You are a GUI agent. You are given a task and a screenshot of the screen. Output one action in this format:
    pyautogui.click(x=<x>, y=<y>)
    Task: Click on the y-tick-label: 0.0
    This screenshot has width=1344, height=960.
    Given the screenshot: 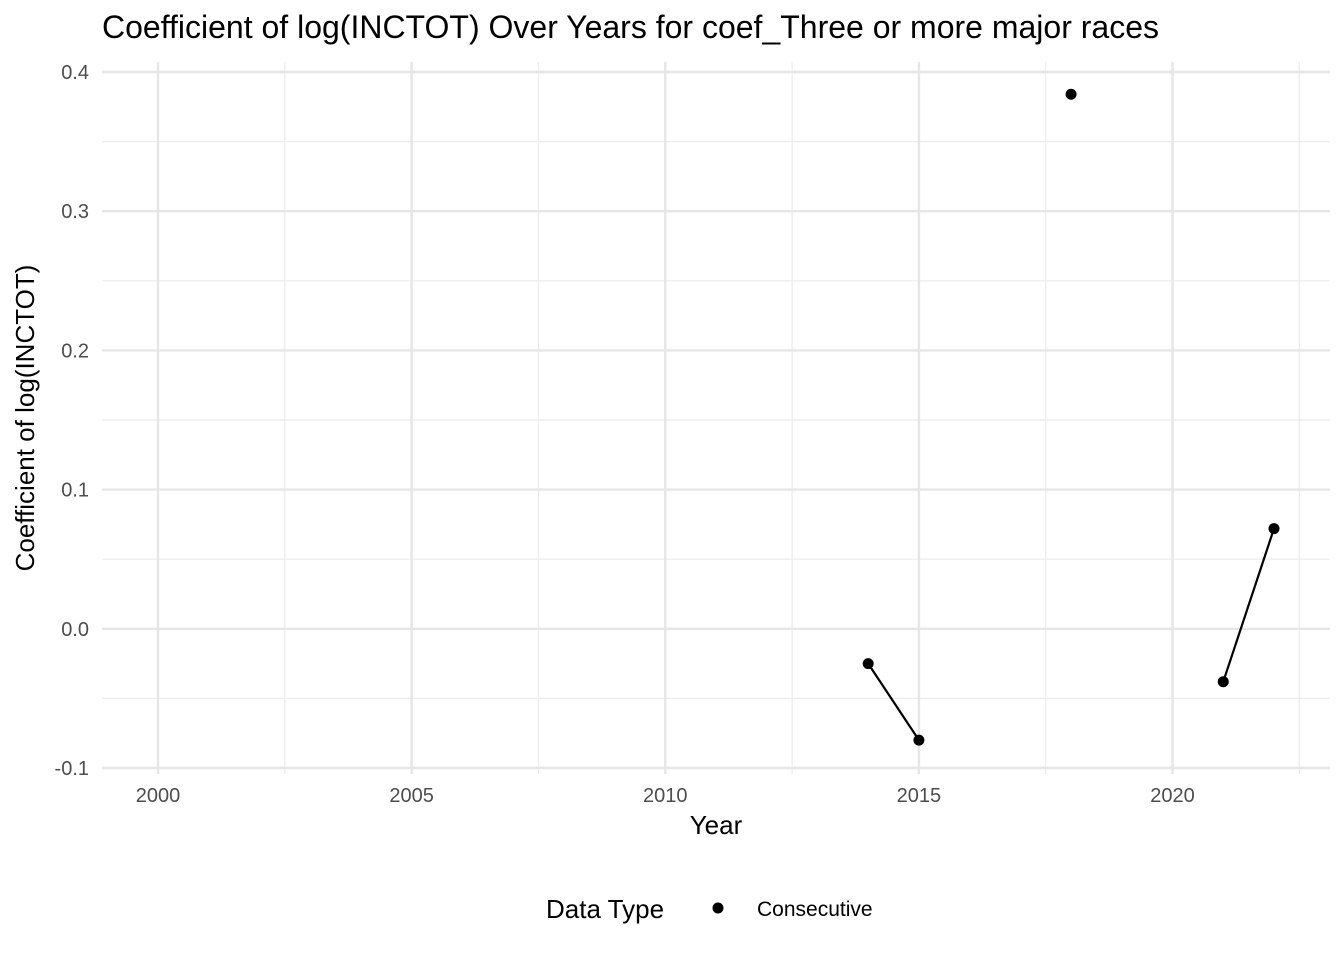 What is the action you would take?
    pyautogui.click(x=75, y=630)
    